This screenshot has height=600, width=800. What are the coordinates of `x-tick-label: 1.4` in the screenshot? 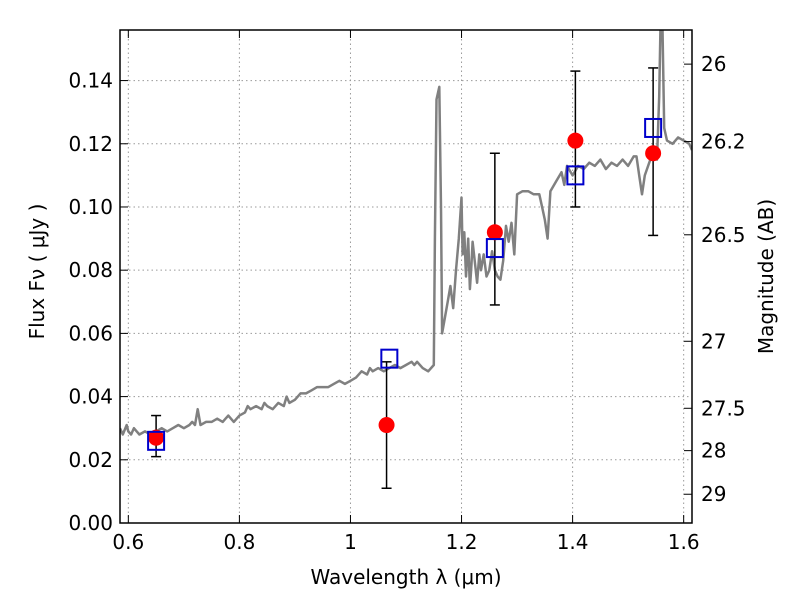 It's located at (573, 542).